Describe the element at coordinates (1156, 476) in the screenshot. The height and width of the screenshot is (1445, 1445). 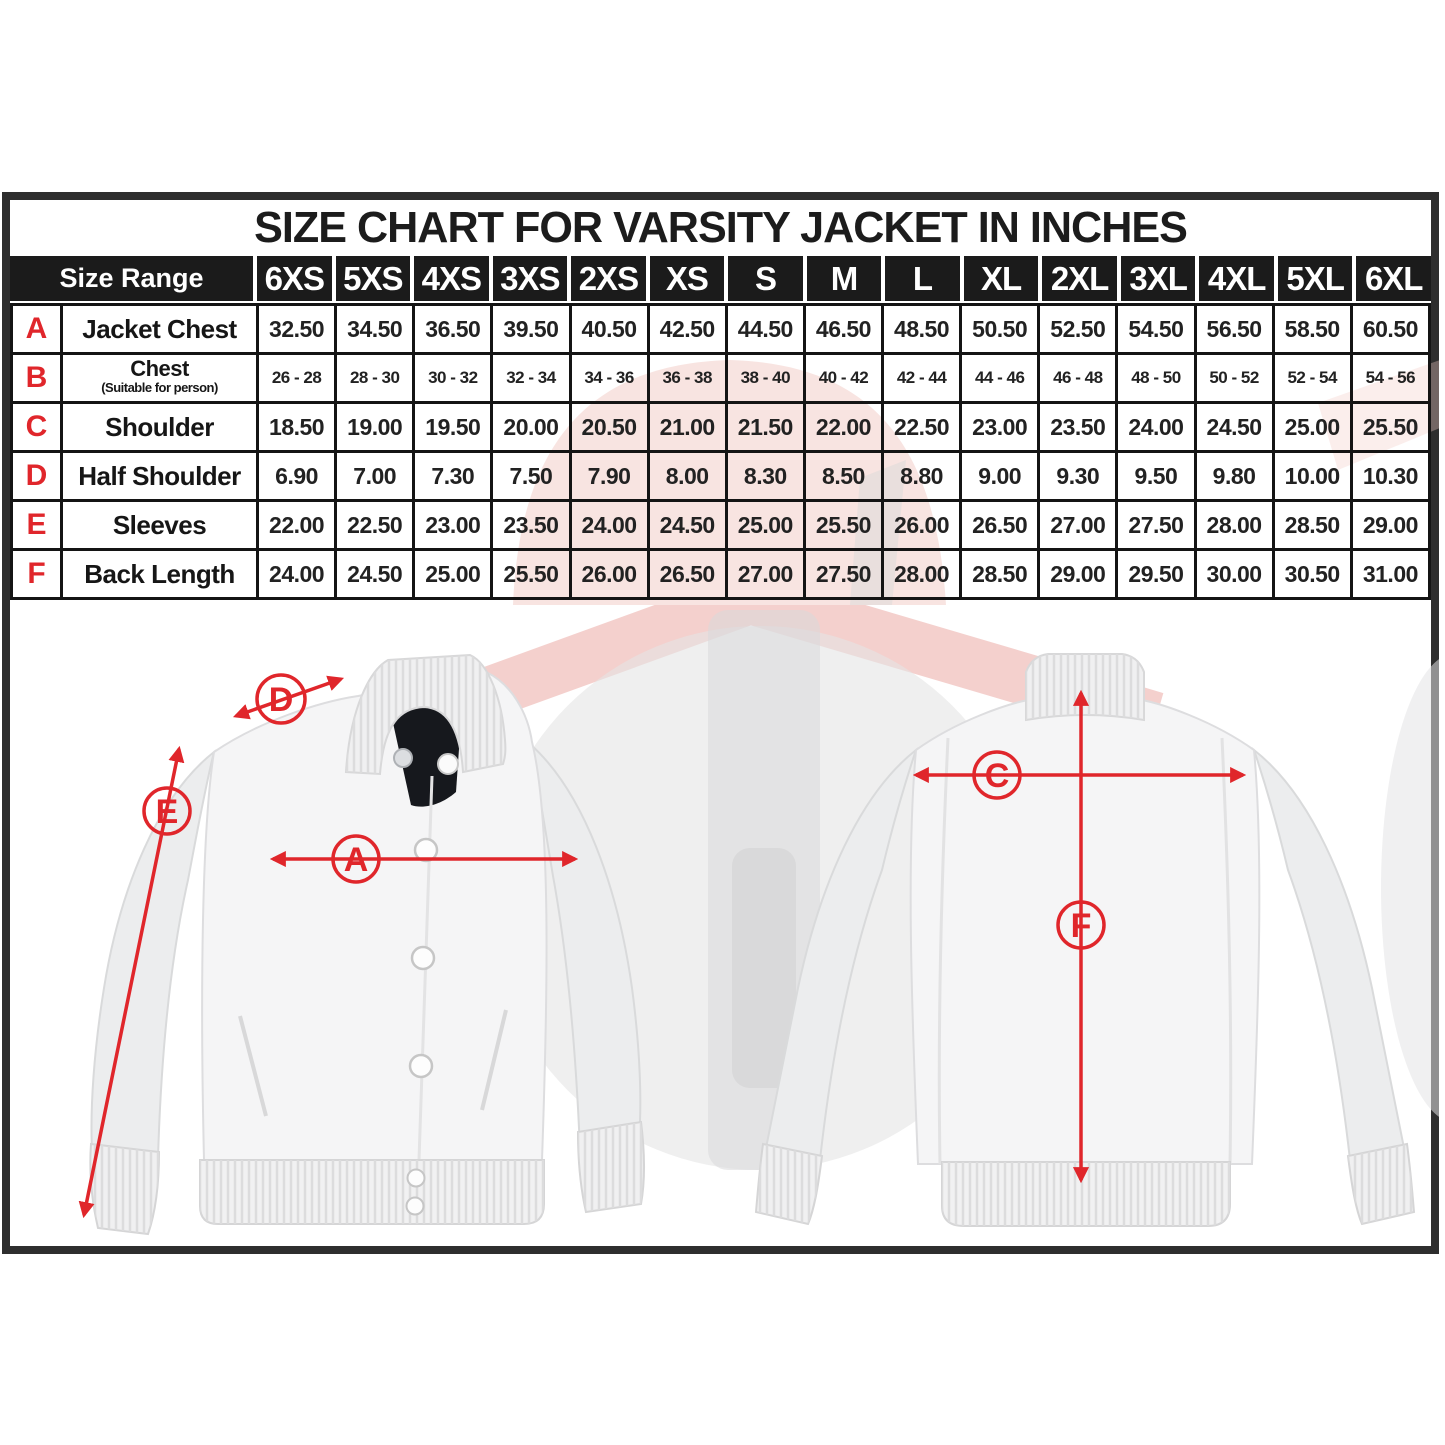
I see `value-cell: 9.50` at that location.